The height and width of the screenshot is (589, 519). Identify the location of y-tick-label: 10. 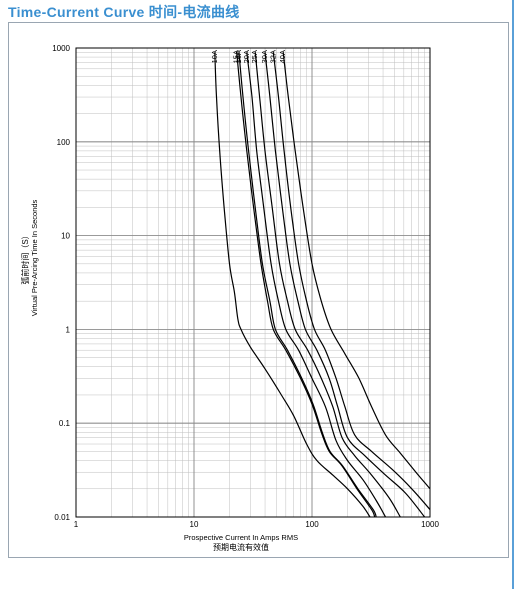
(65, 236).